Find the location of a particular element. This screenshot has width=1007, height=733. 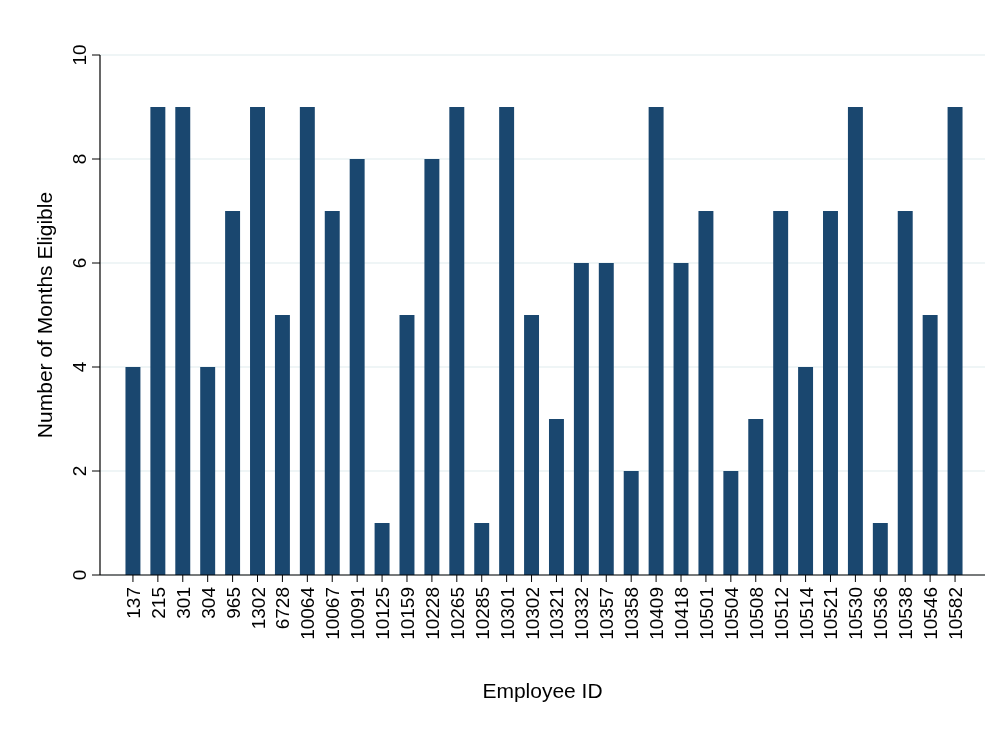

x-tick-label: 10536 is located at coordinates (881, 613).